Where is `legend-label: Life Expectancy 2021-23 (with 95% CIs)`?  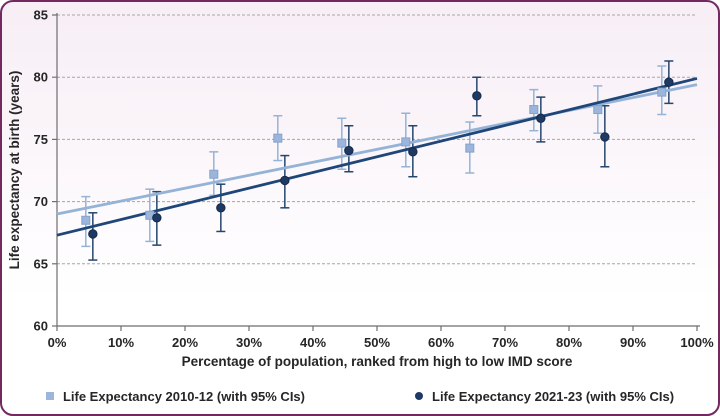
legend-label: Life Expectancy 2021-23 (with 95% CIs) is located at coordinates (553, 396).